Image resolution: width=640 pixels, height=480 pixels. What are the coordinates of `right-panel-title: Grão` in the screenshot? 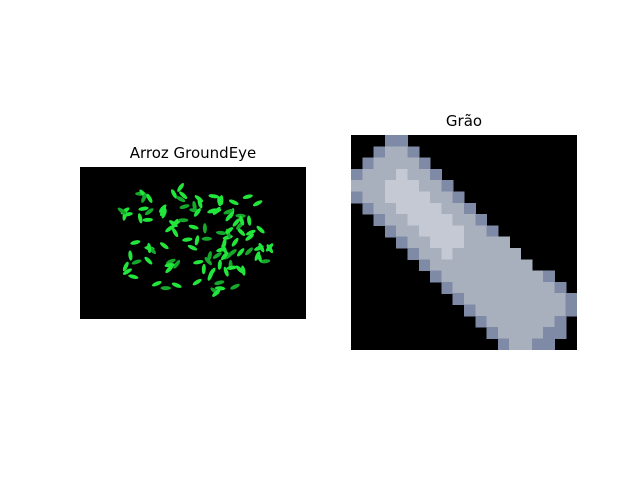 It's located at (464, 121).